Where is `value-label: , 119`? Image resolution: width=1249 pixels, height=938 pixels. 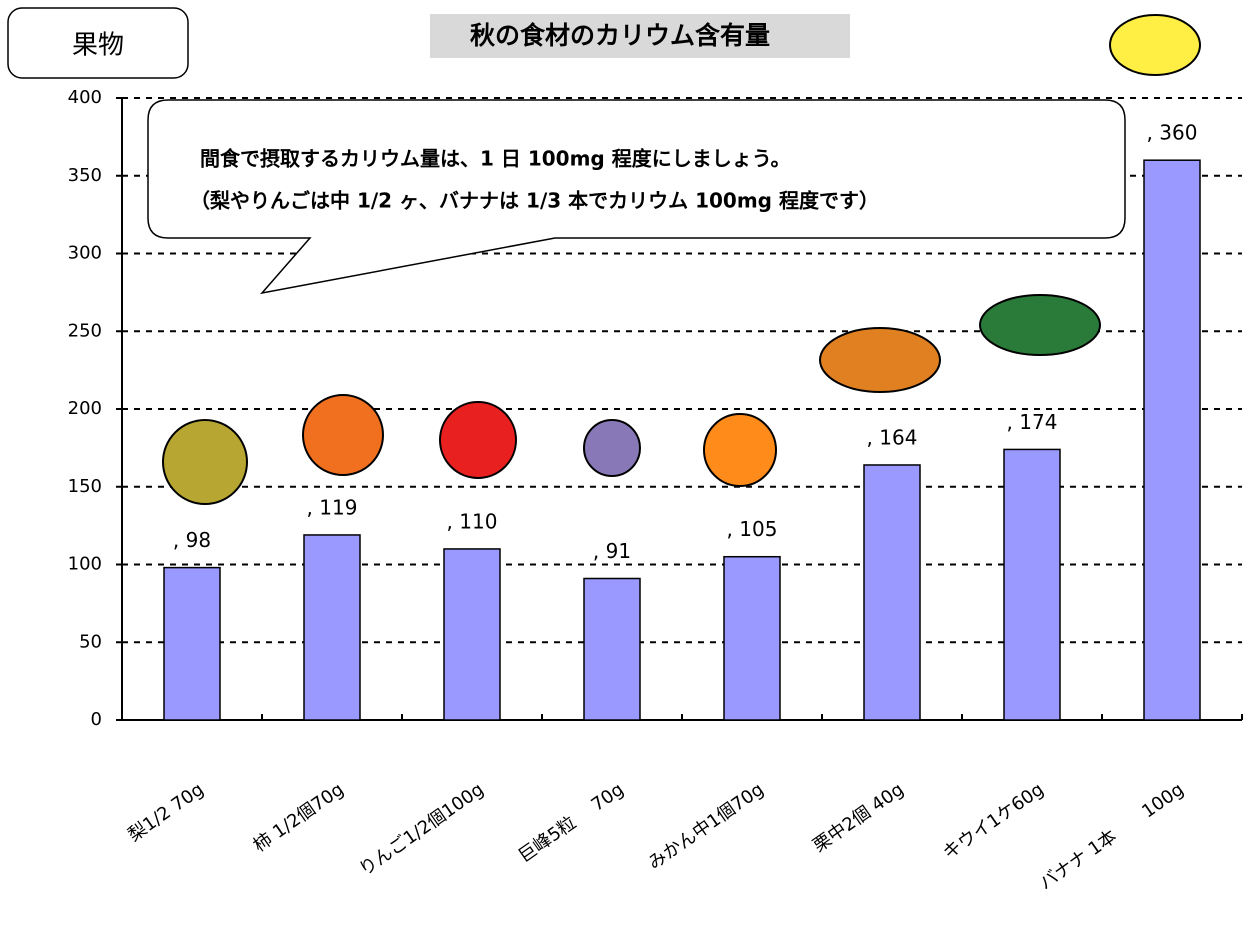
value-label: , 119 is located at coordinates (332, 507).